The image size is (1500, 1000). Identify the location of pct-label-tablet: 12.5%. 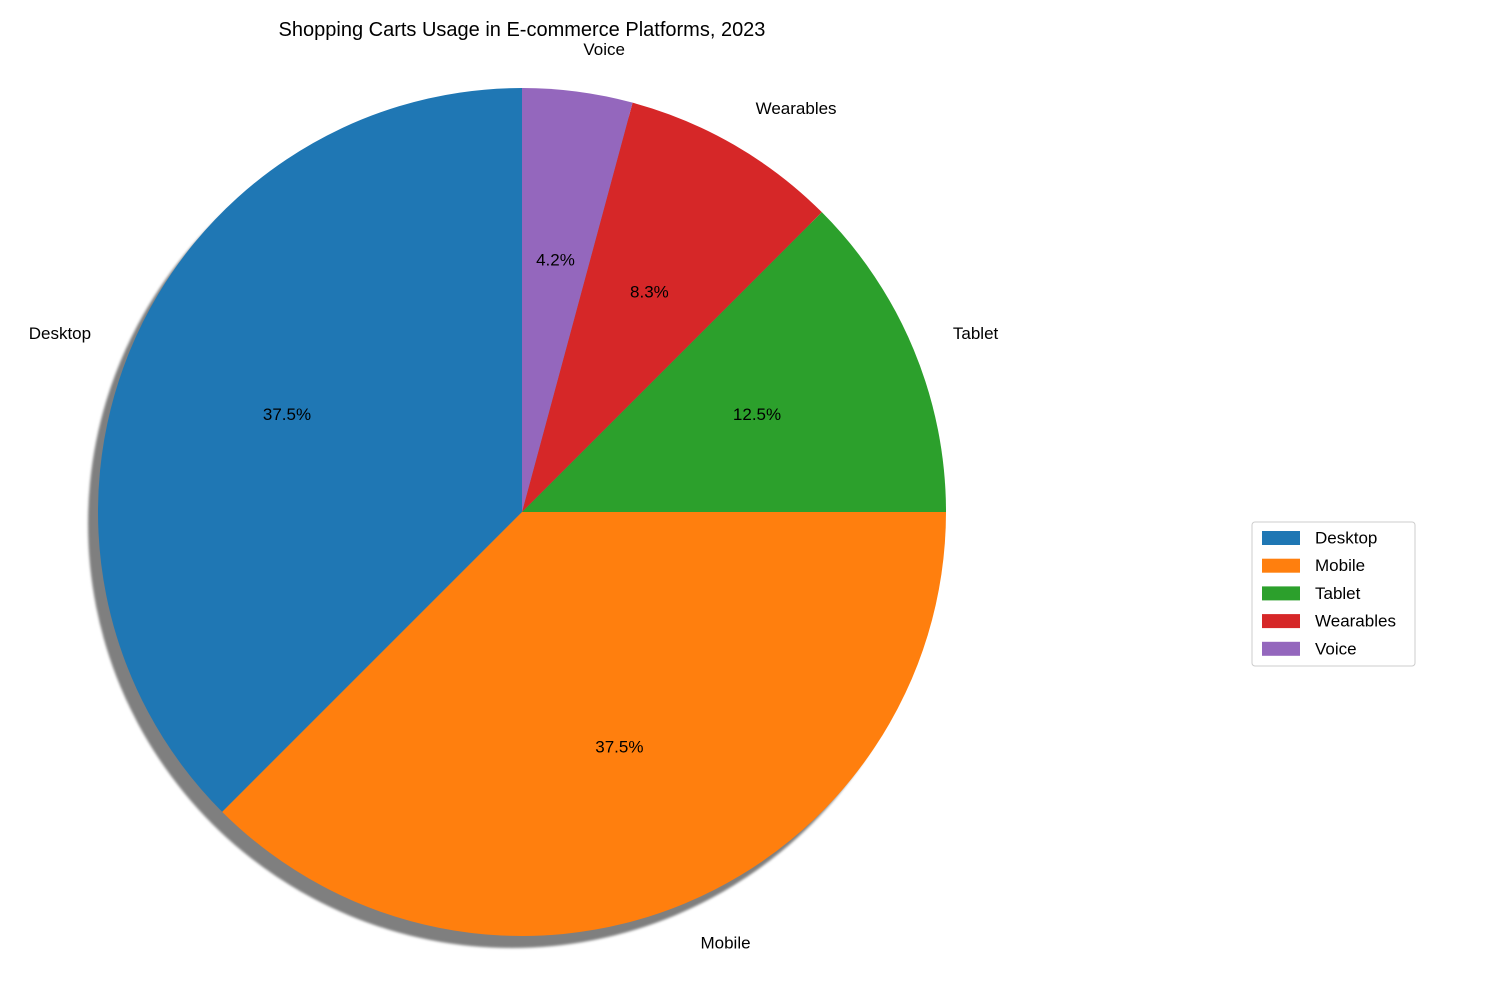
(757, 414).